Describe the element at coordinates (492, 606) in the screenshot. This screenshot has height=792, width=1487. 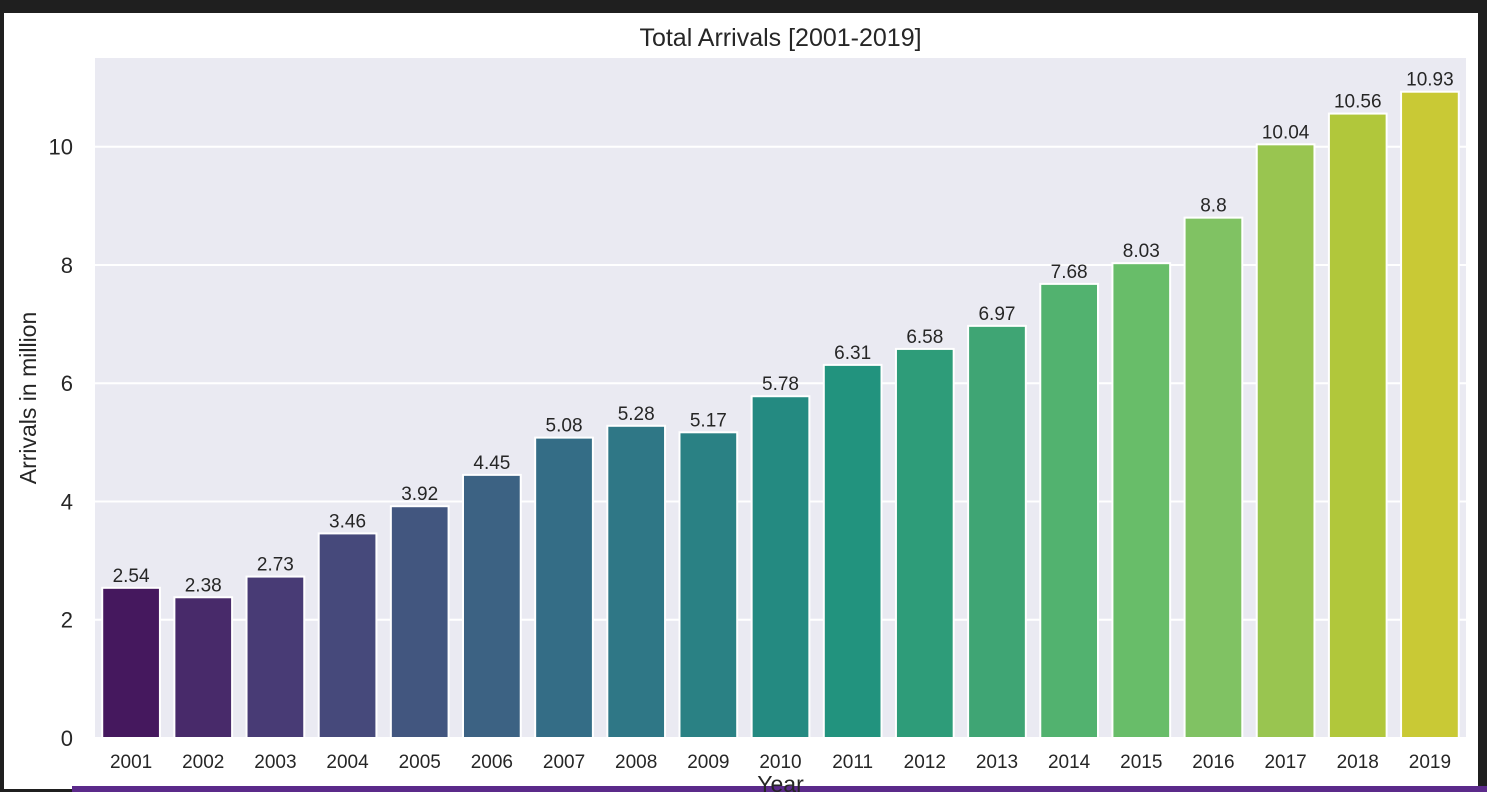
I see `bar-2006` at that location.